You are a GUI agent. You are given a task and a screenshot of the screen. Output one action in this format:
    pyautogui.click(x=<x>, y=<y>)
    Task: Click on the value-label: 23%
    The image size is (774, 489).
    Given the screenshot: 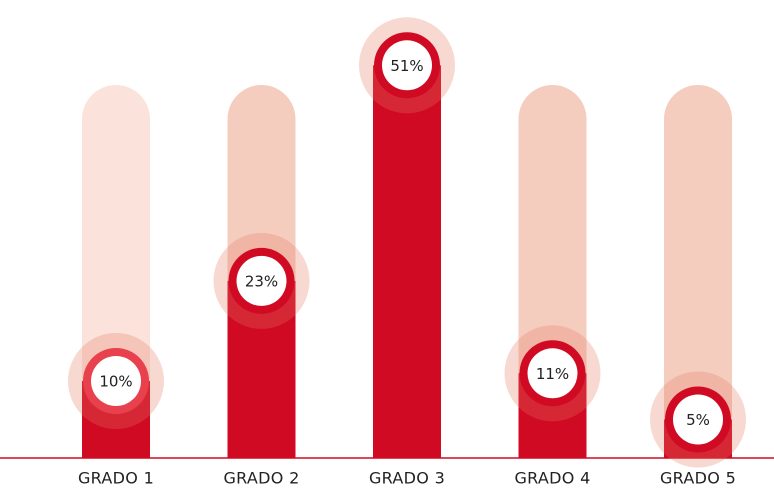 What is the action you would take?
    pyautogui.click(x=261, y=281)
    